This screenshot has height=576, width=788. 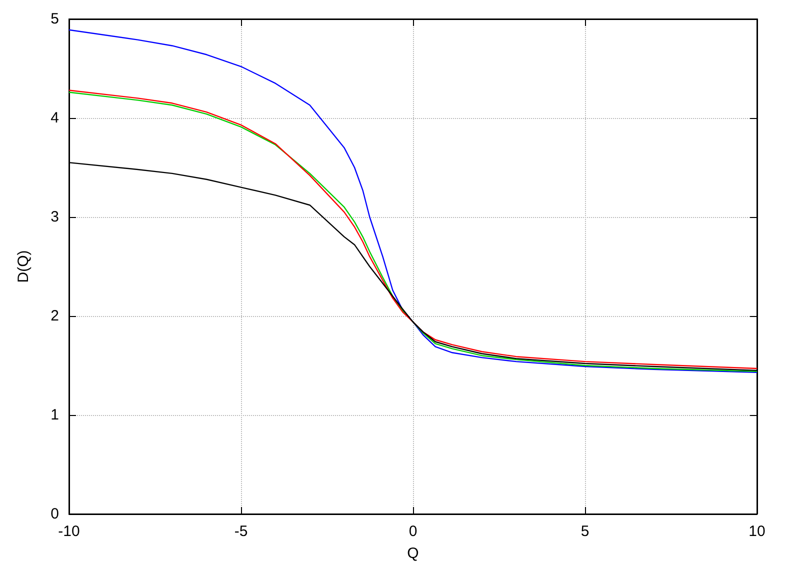 What do you see at coordinates (413, 553) in the screenshot?
I see `x-axis-title: Q` at bounding box center [413, 553].